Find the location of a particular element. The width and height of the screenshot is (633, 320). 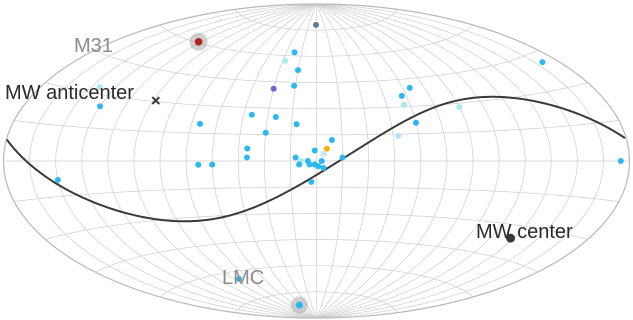

m31-marker is located at coordinates (198, 41).